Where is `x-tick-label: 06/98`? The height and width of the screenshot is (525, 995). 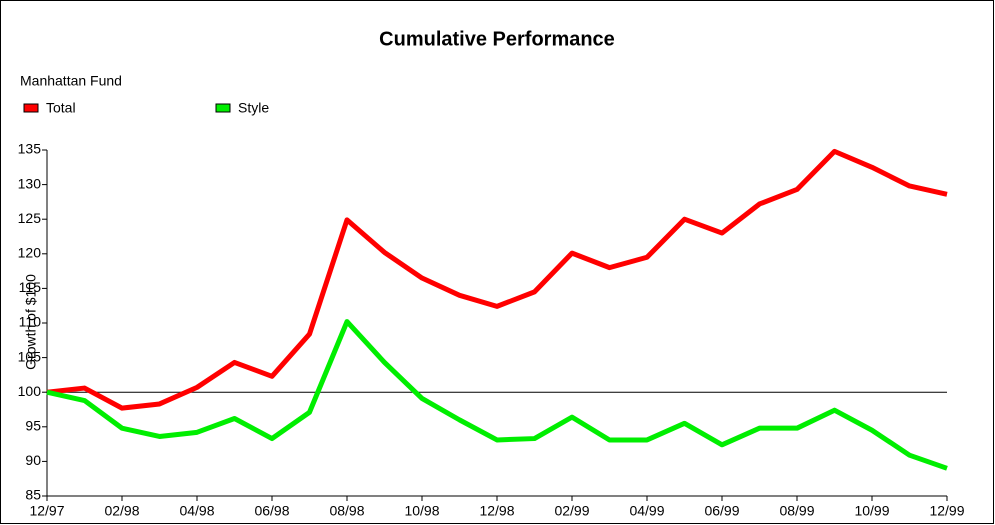
x-tick-label: 06/98 is located at coordinates (271, 511).